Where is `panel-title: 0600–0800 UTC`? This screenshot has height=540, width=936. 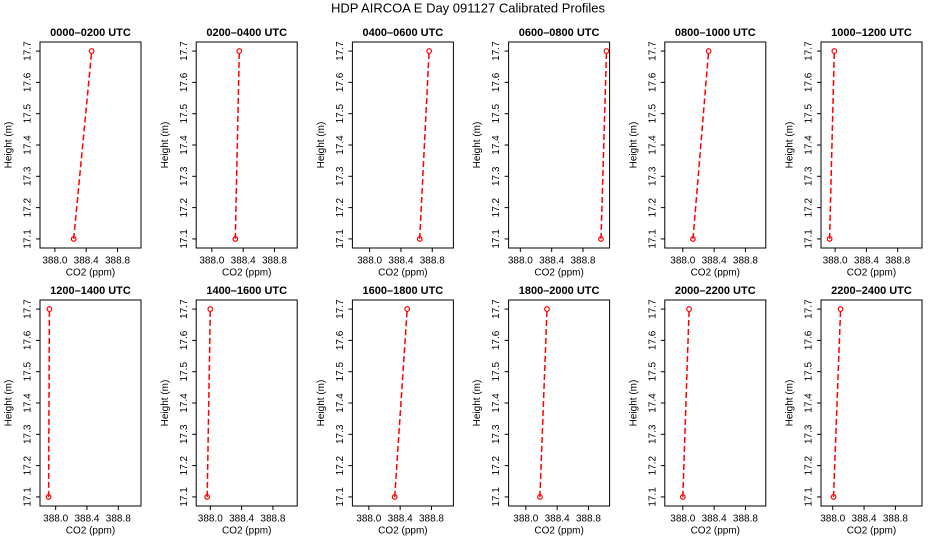
panel-title: 0600–0800 UTC is located at coordinates (559, 33).